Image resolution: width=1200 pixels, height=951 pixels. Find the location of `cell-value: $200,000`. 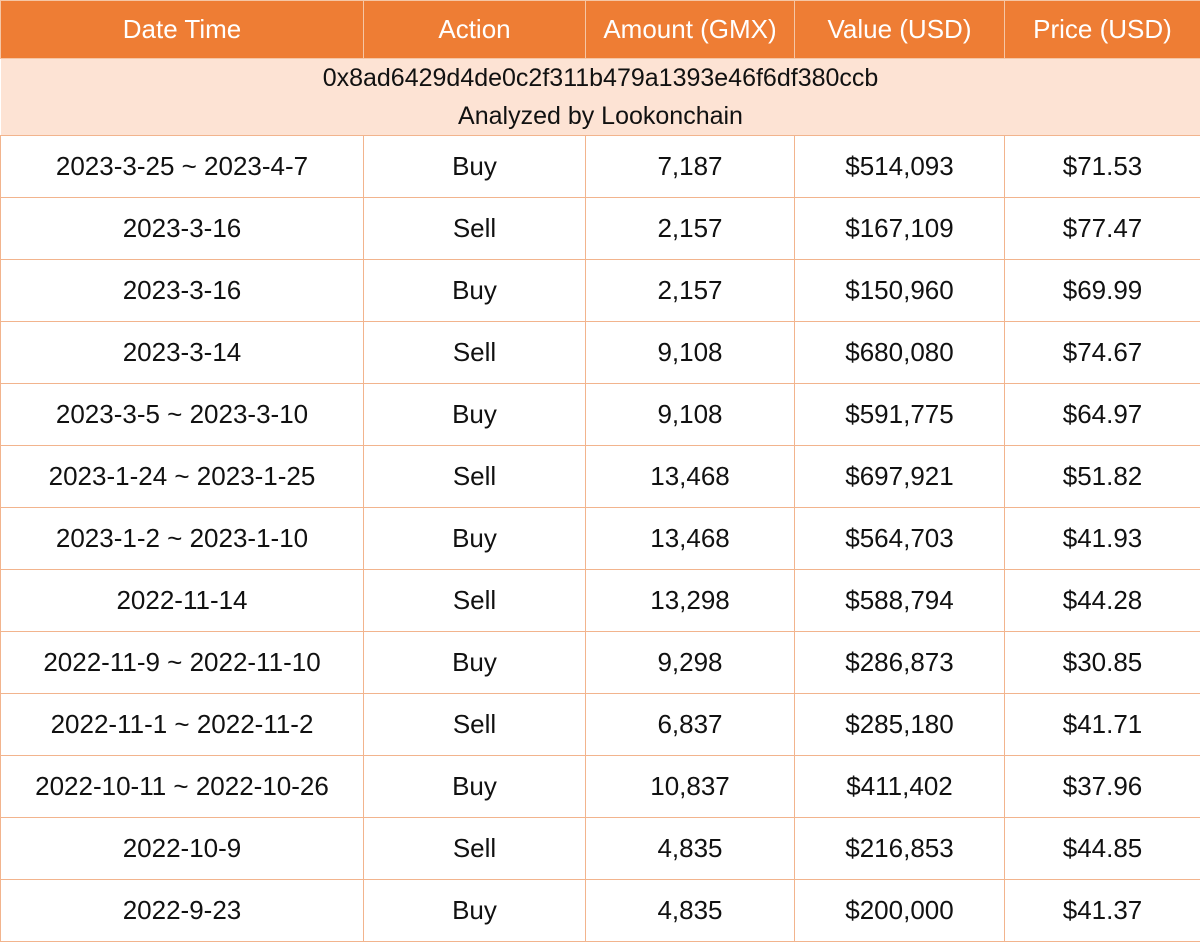

cell-value: $200,000 is located at coordinates (899, 910).